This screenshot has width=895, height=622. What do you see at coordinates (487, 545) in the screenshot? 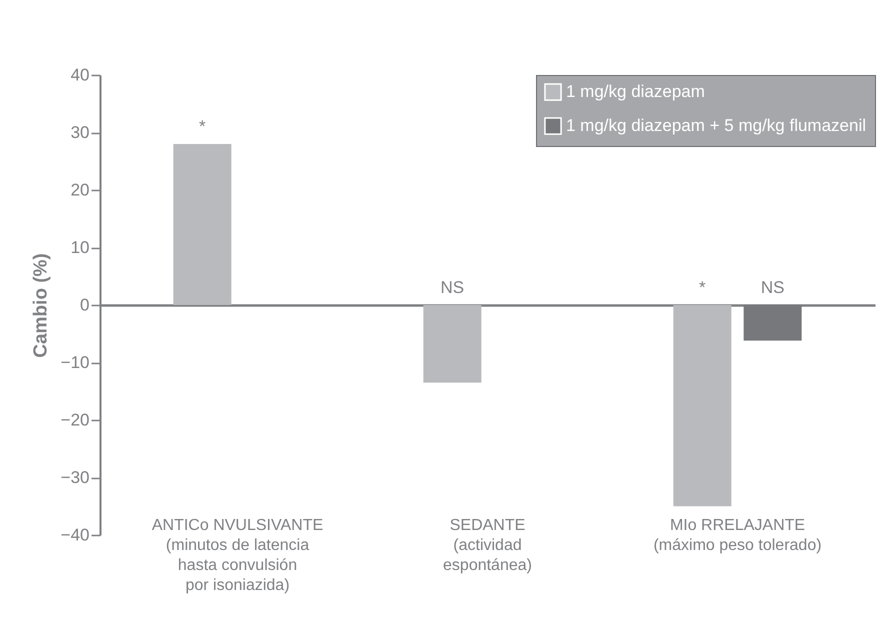
I see `x-tick-label: SEDANTE (actividad espontánea)` at bounding box center [487, 545].